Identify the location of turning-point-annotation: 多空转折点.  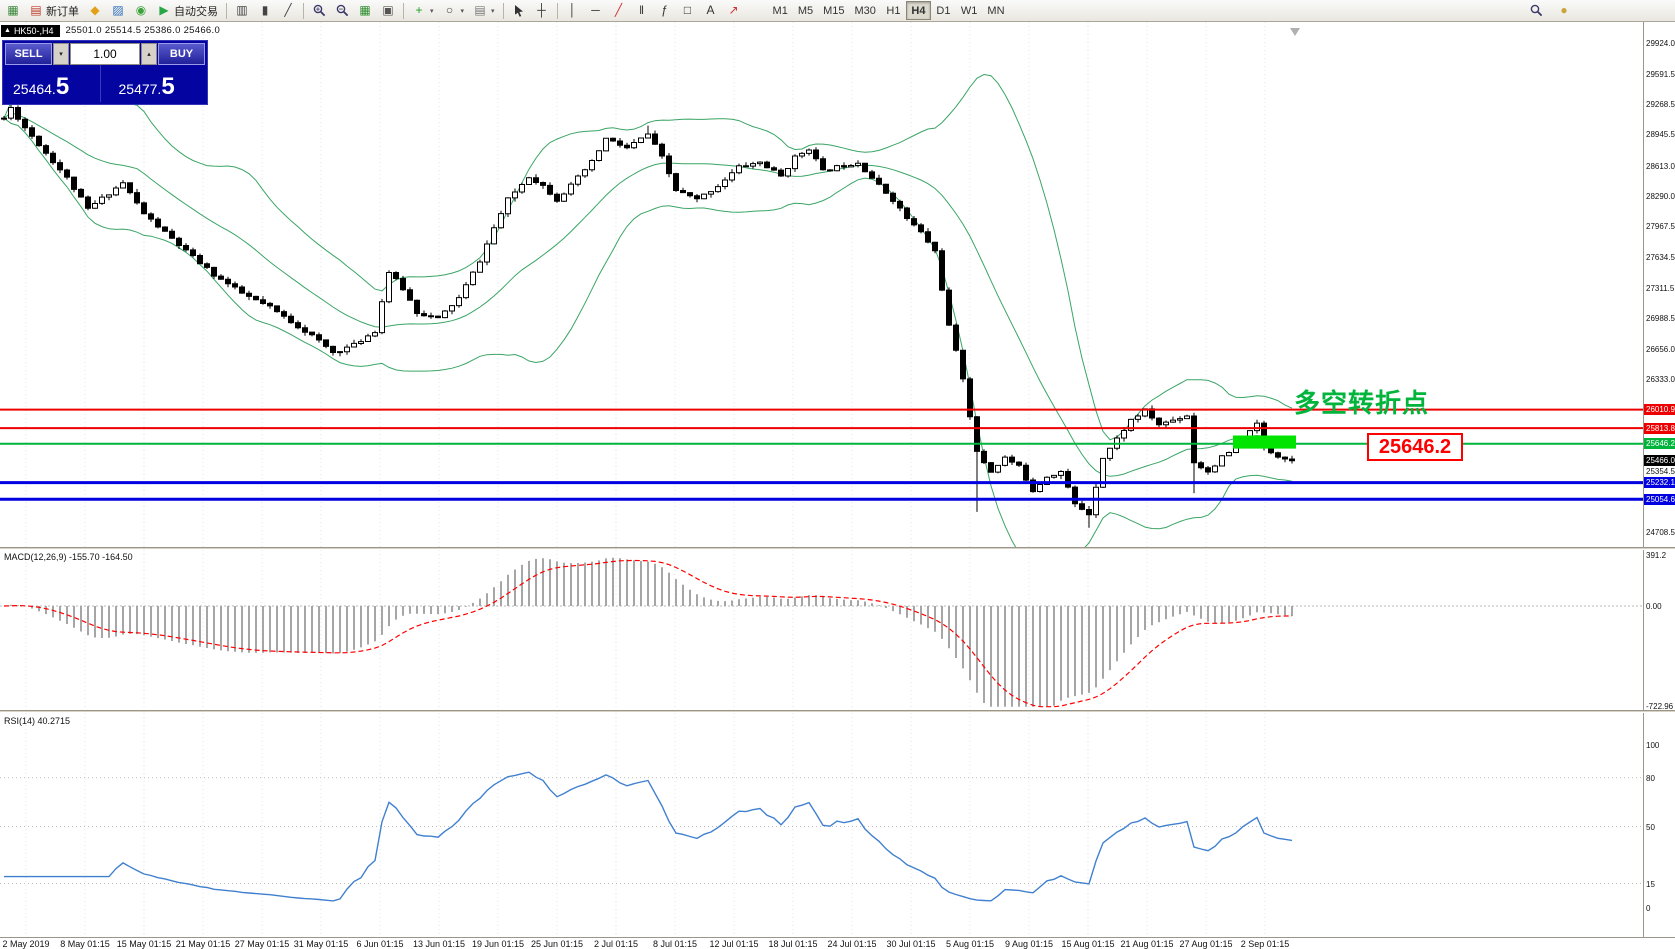
(1362, 403).